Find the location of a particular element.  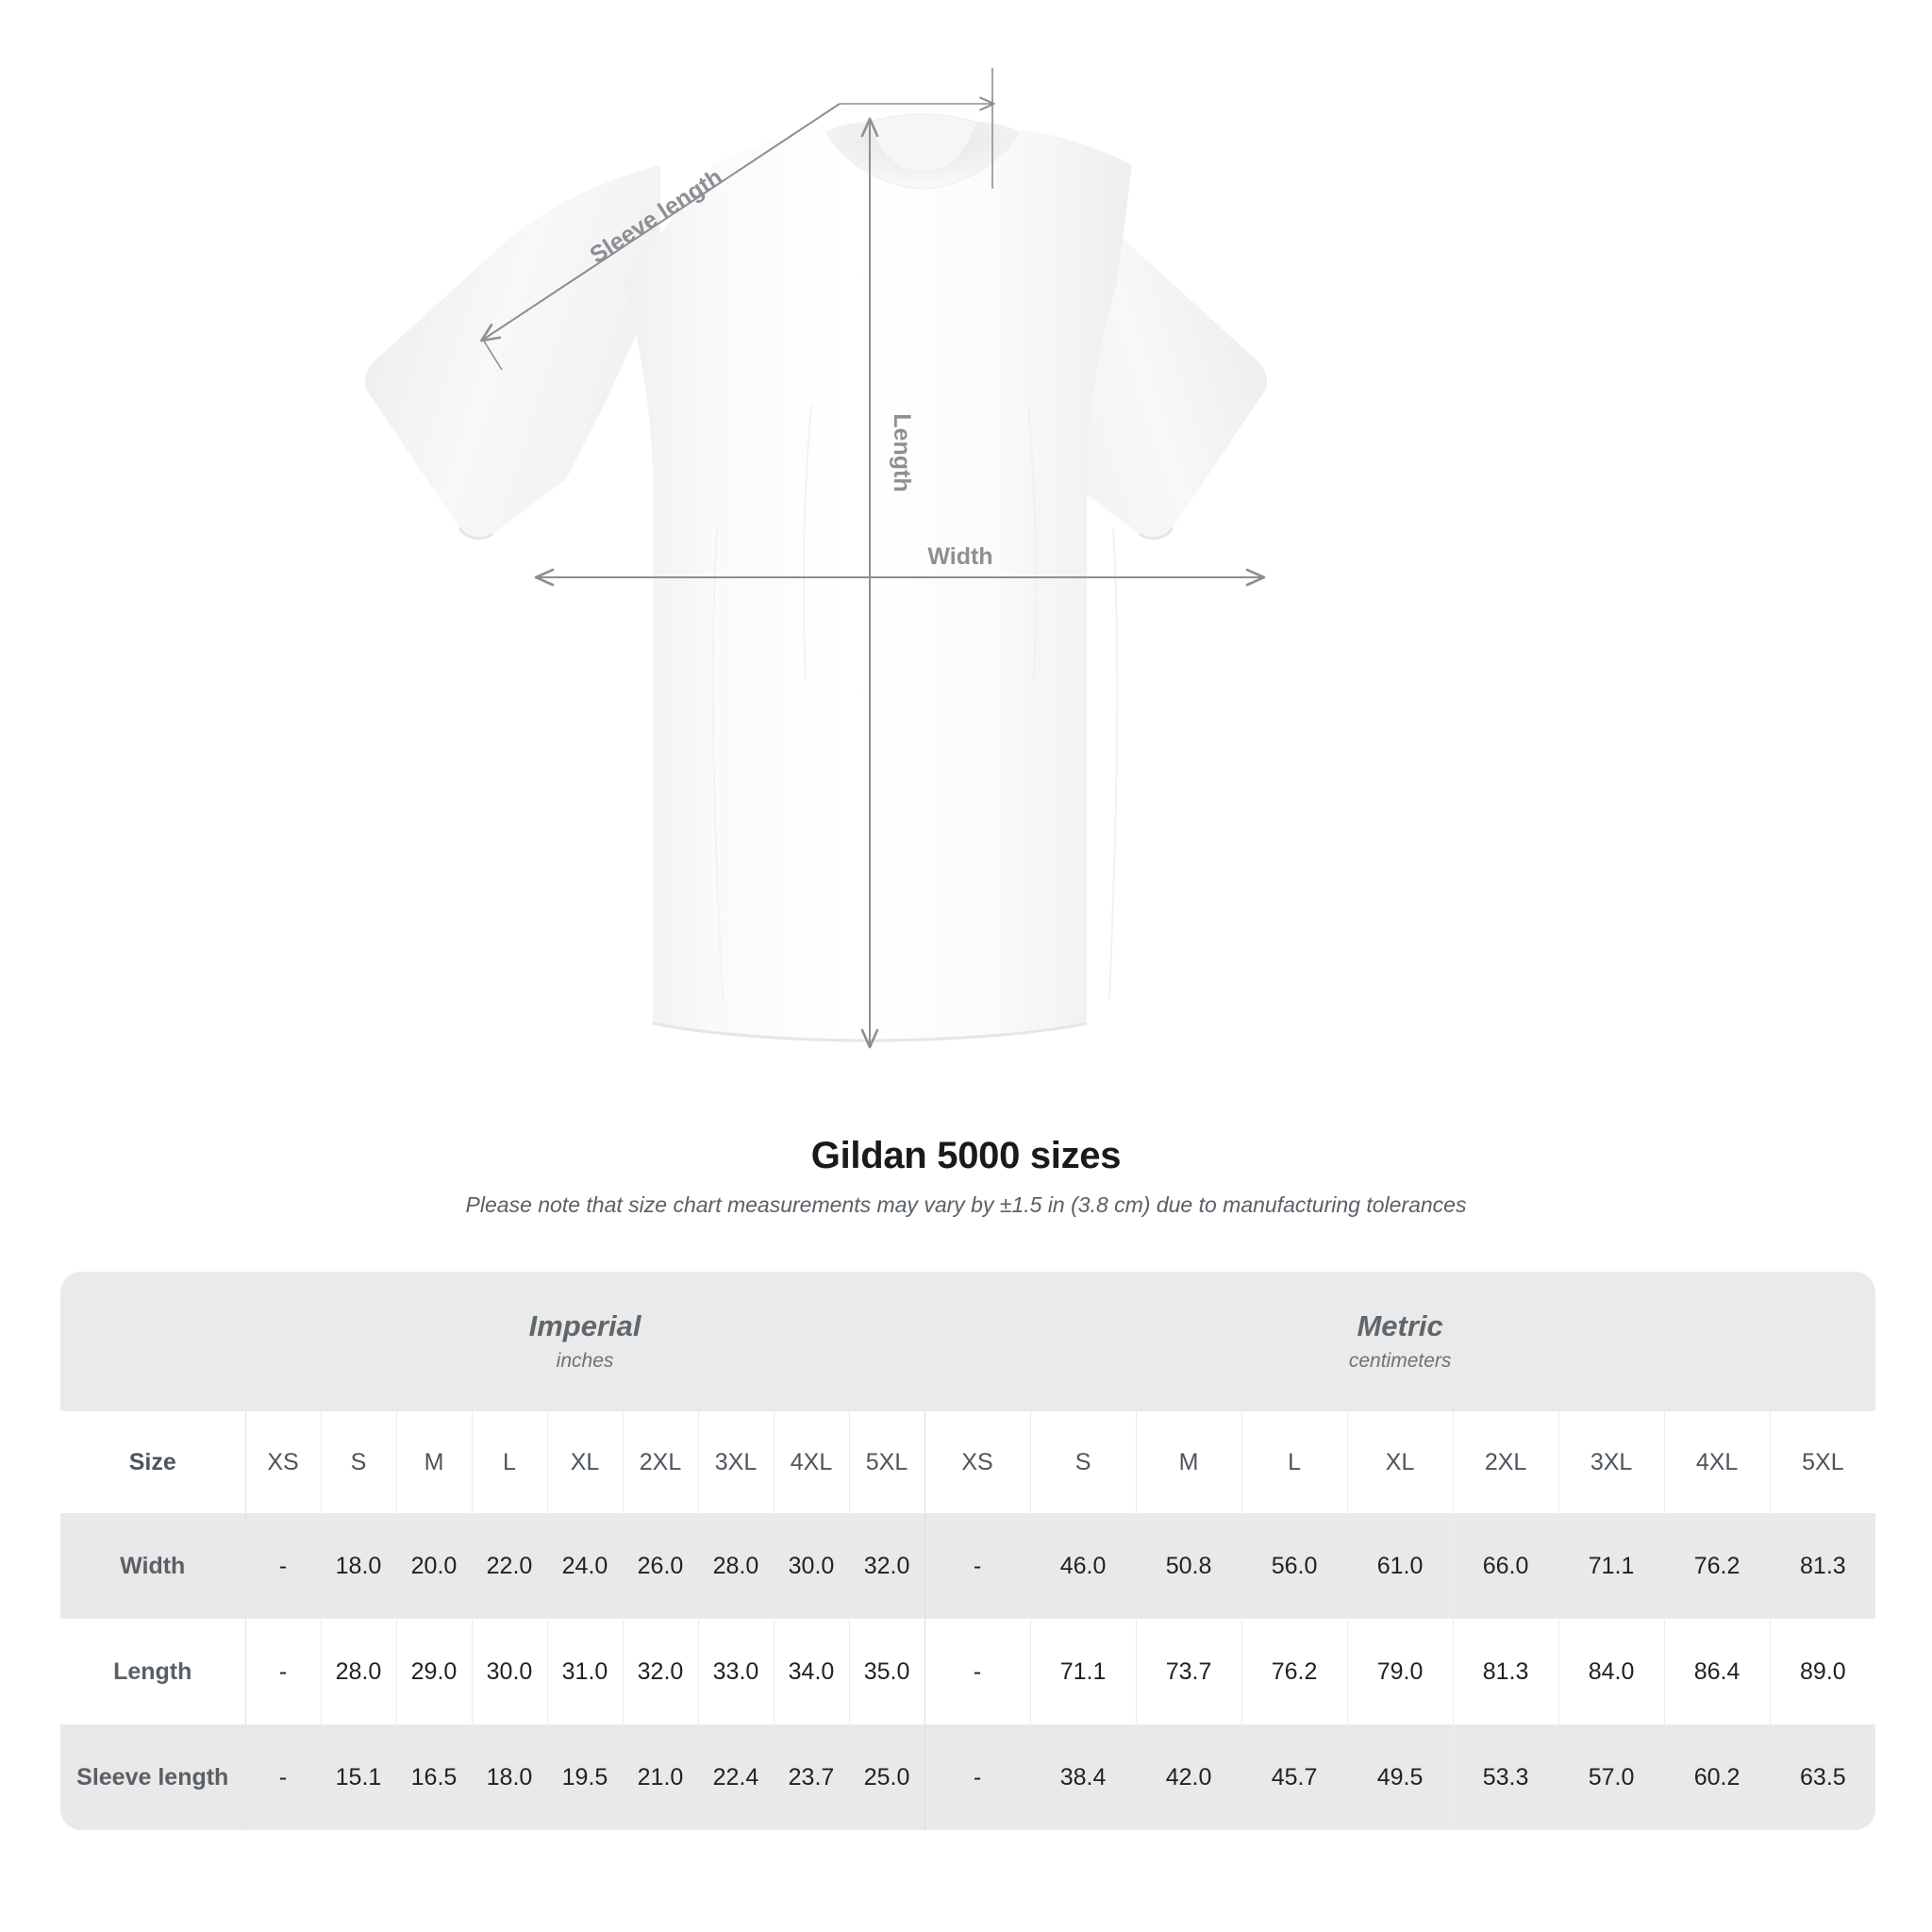

size-header-imperial-xs: XS is located at coordinates (283, 1462).